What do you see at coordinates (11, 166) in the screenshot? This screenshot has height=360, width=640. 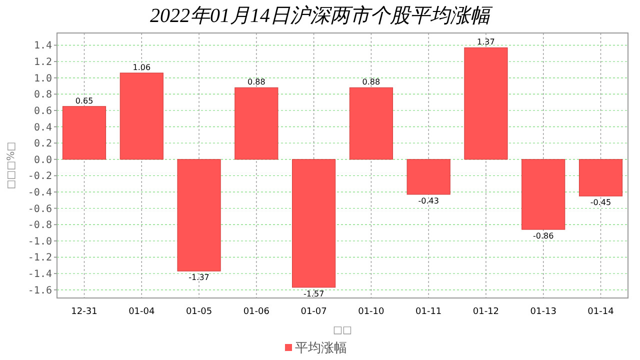 I see `y-axis-title: □□□%□` at bounding box center [11, 166].